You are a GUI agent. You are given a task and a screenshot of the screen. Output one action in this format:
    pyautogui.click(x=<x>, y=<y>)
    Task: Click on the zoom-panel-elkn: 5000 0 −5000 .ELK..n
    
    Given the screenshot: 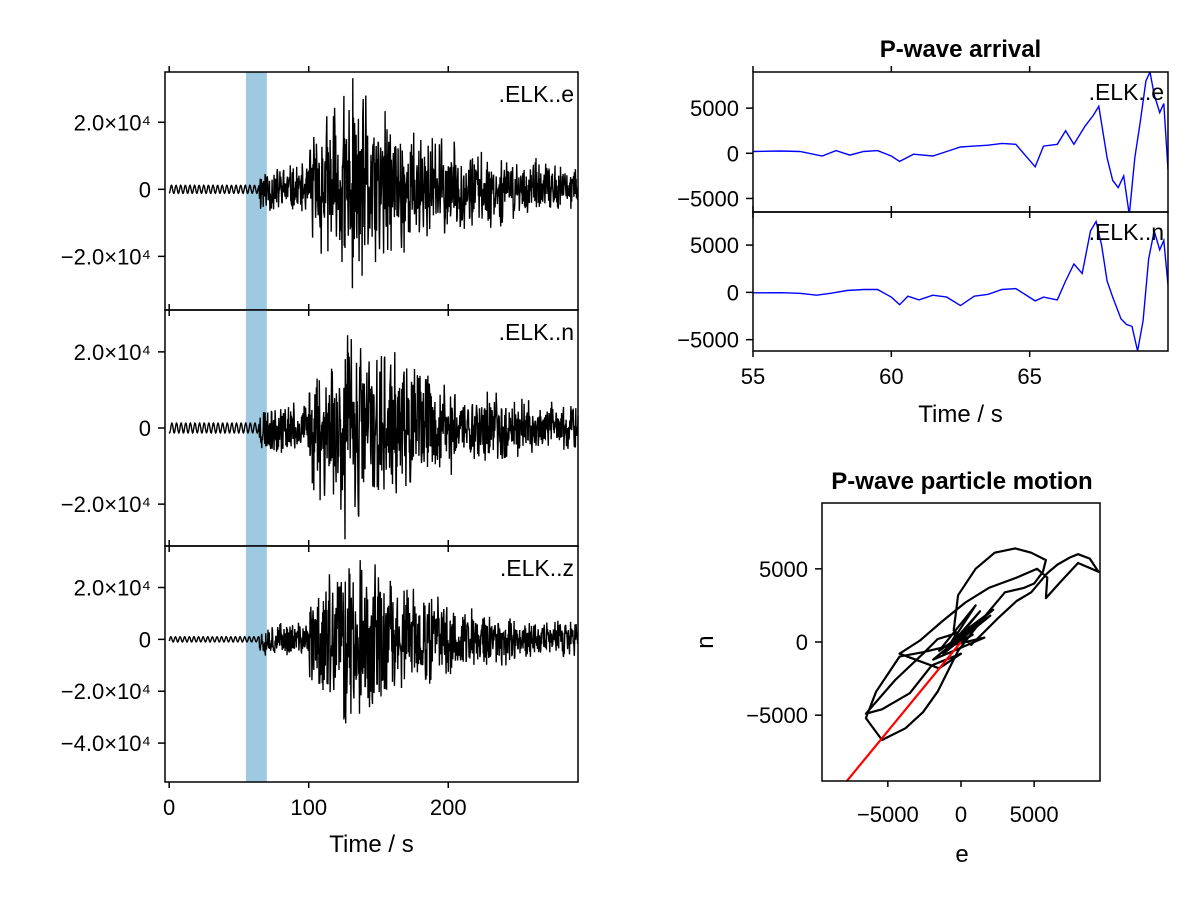 What is the action you would take?
    pyautogui.click(x=923, y=281)
    